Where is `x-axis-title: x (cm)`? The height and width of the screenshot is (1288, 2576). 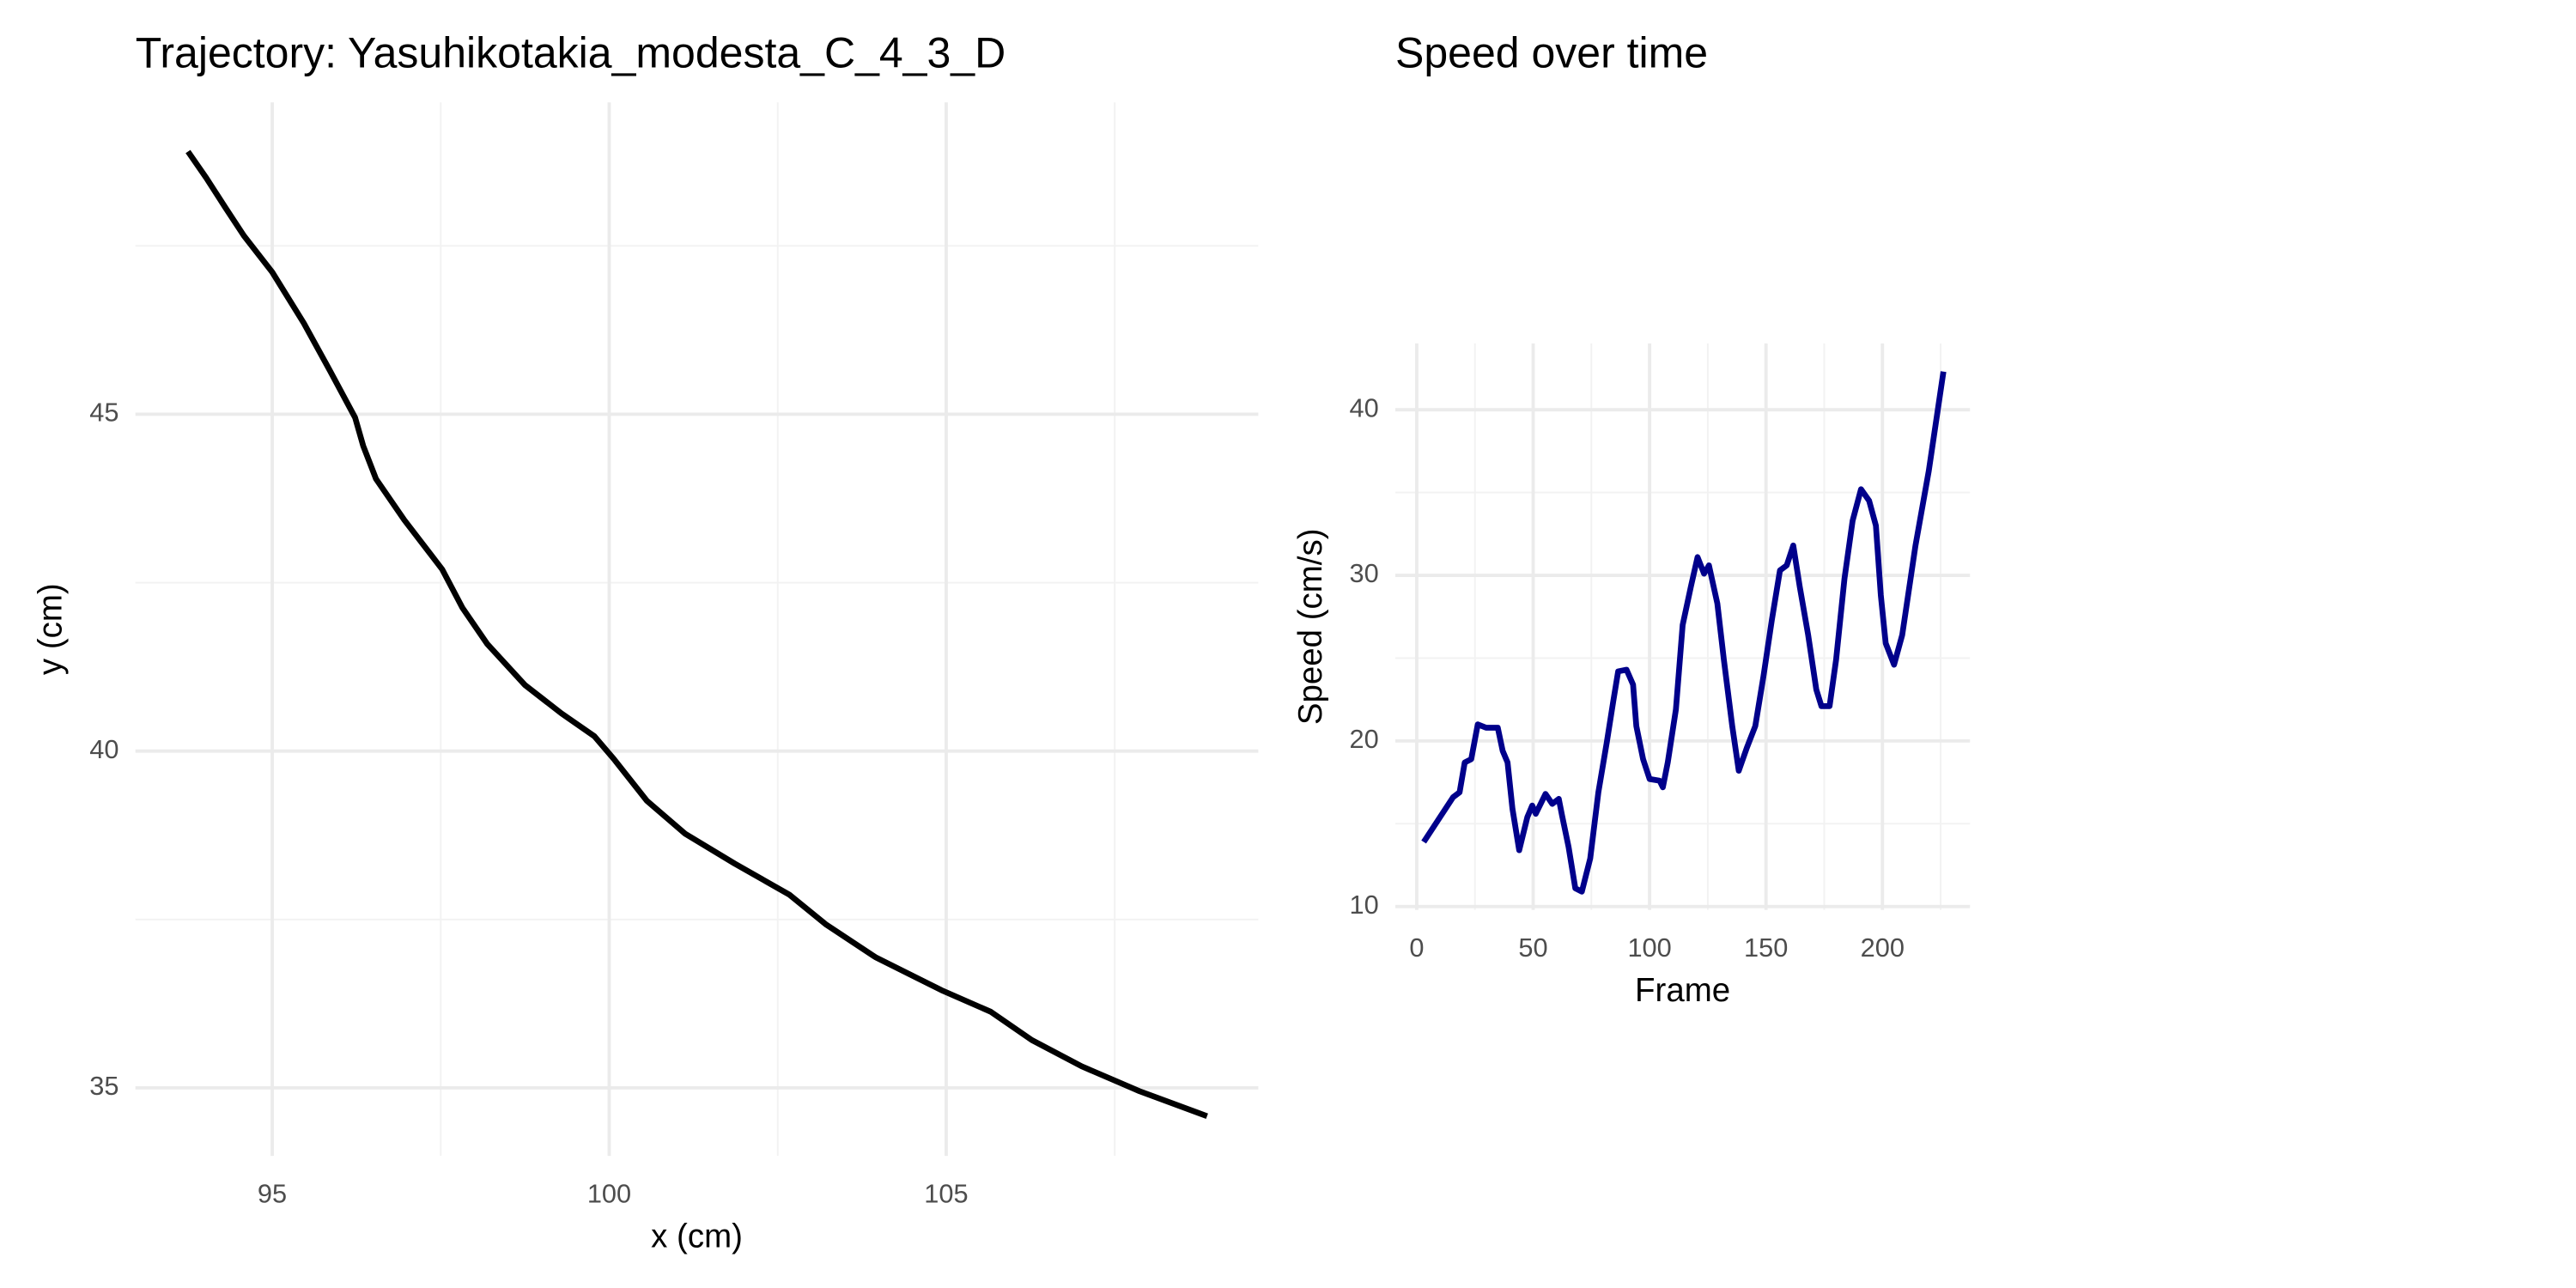
x-axis-title: x (cm) is located at coordinates (697, 1236).